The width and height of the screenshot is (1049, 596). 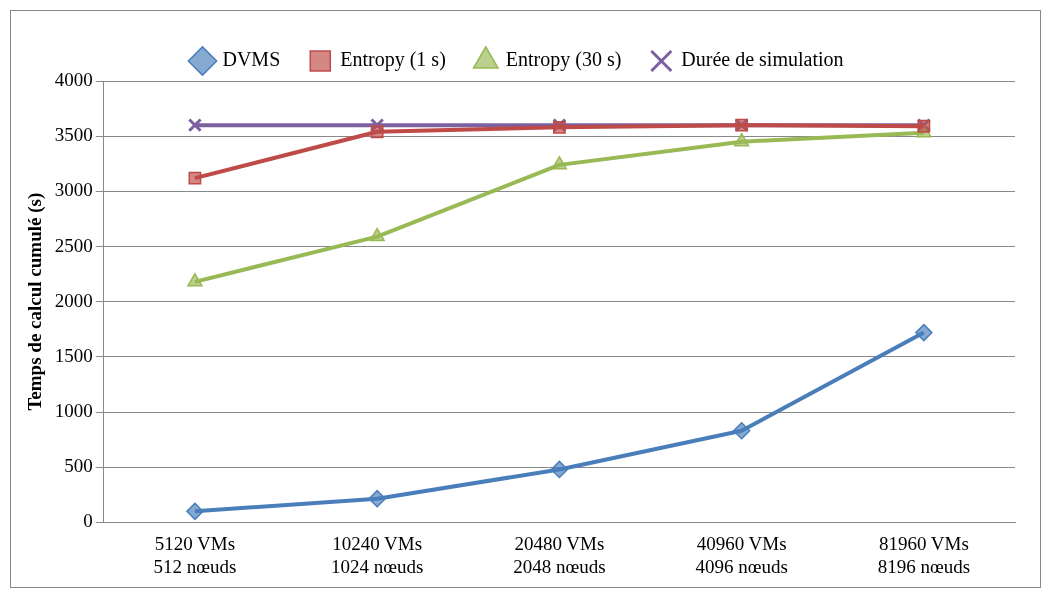 I want to click on y-tick-label: 3500, so click(x=73, y=135).